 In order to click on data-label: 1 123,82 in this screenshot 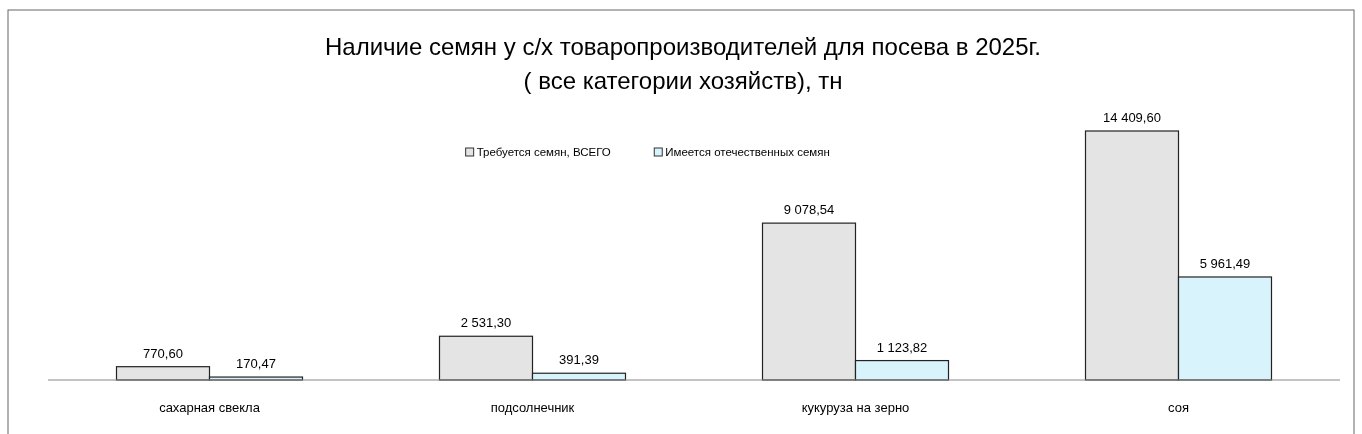, I will do `click(902, 347)`.